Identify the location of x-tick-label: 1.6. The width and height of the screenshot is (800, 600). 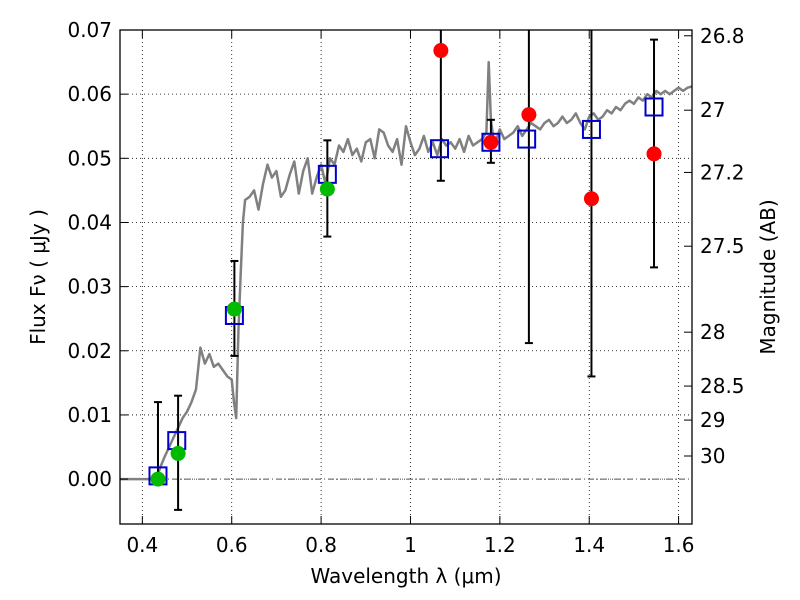
(679, 545).